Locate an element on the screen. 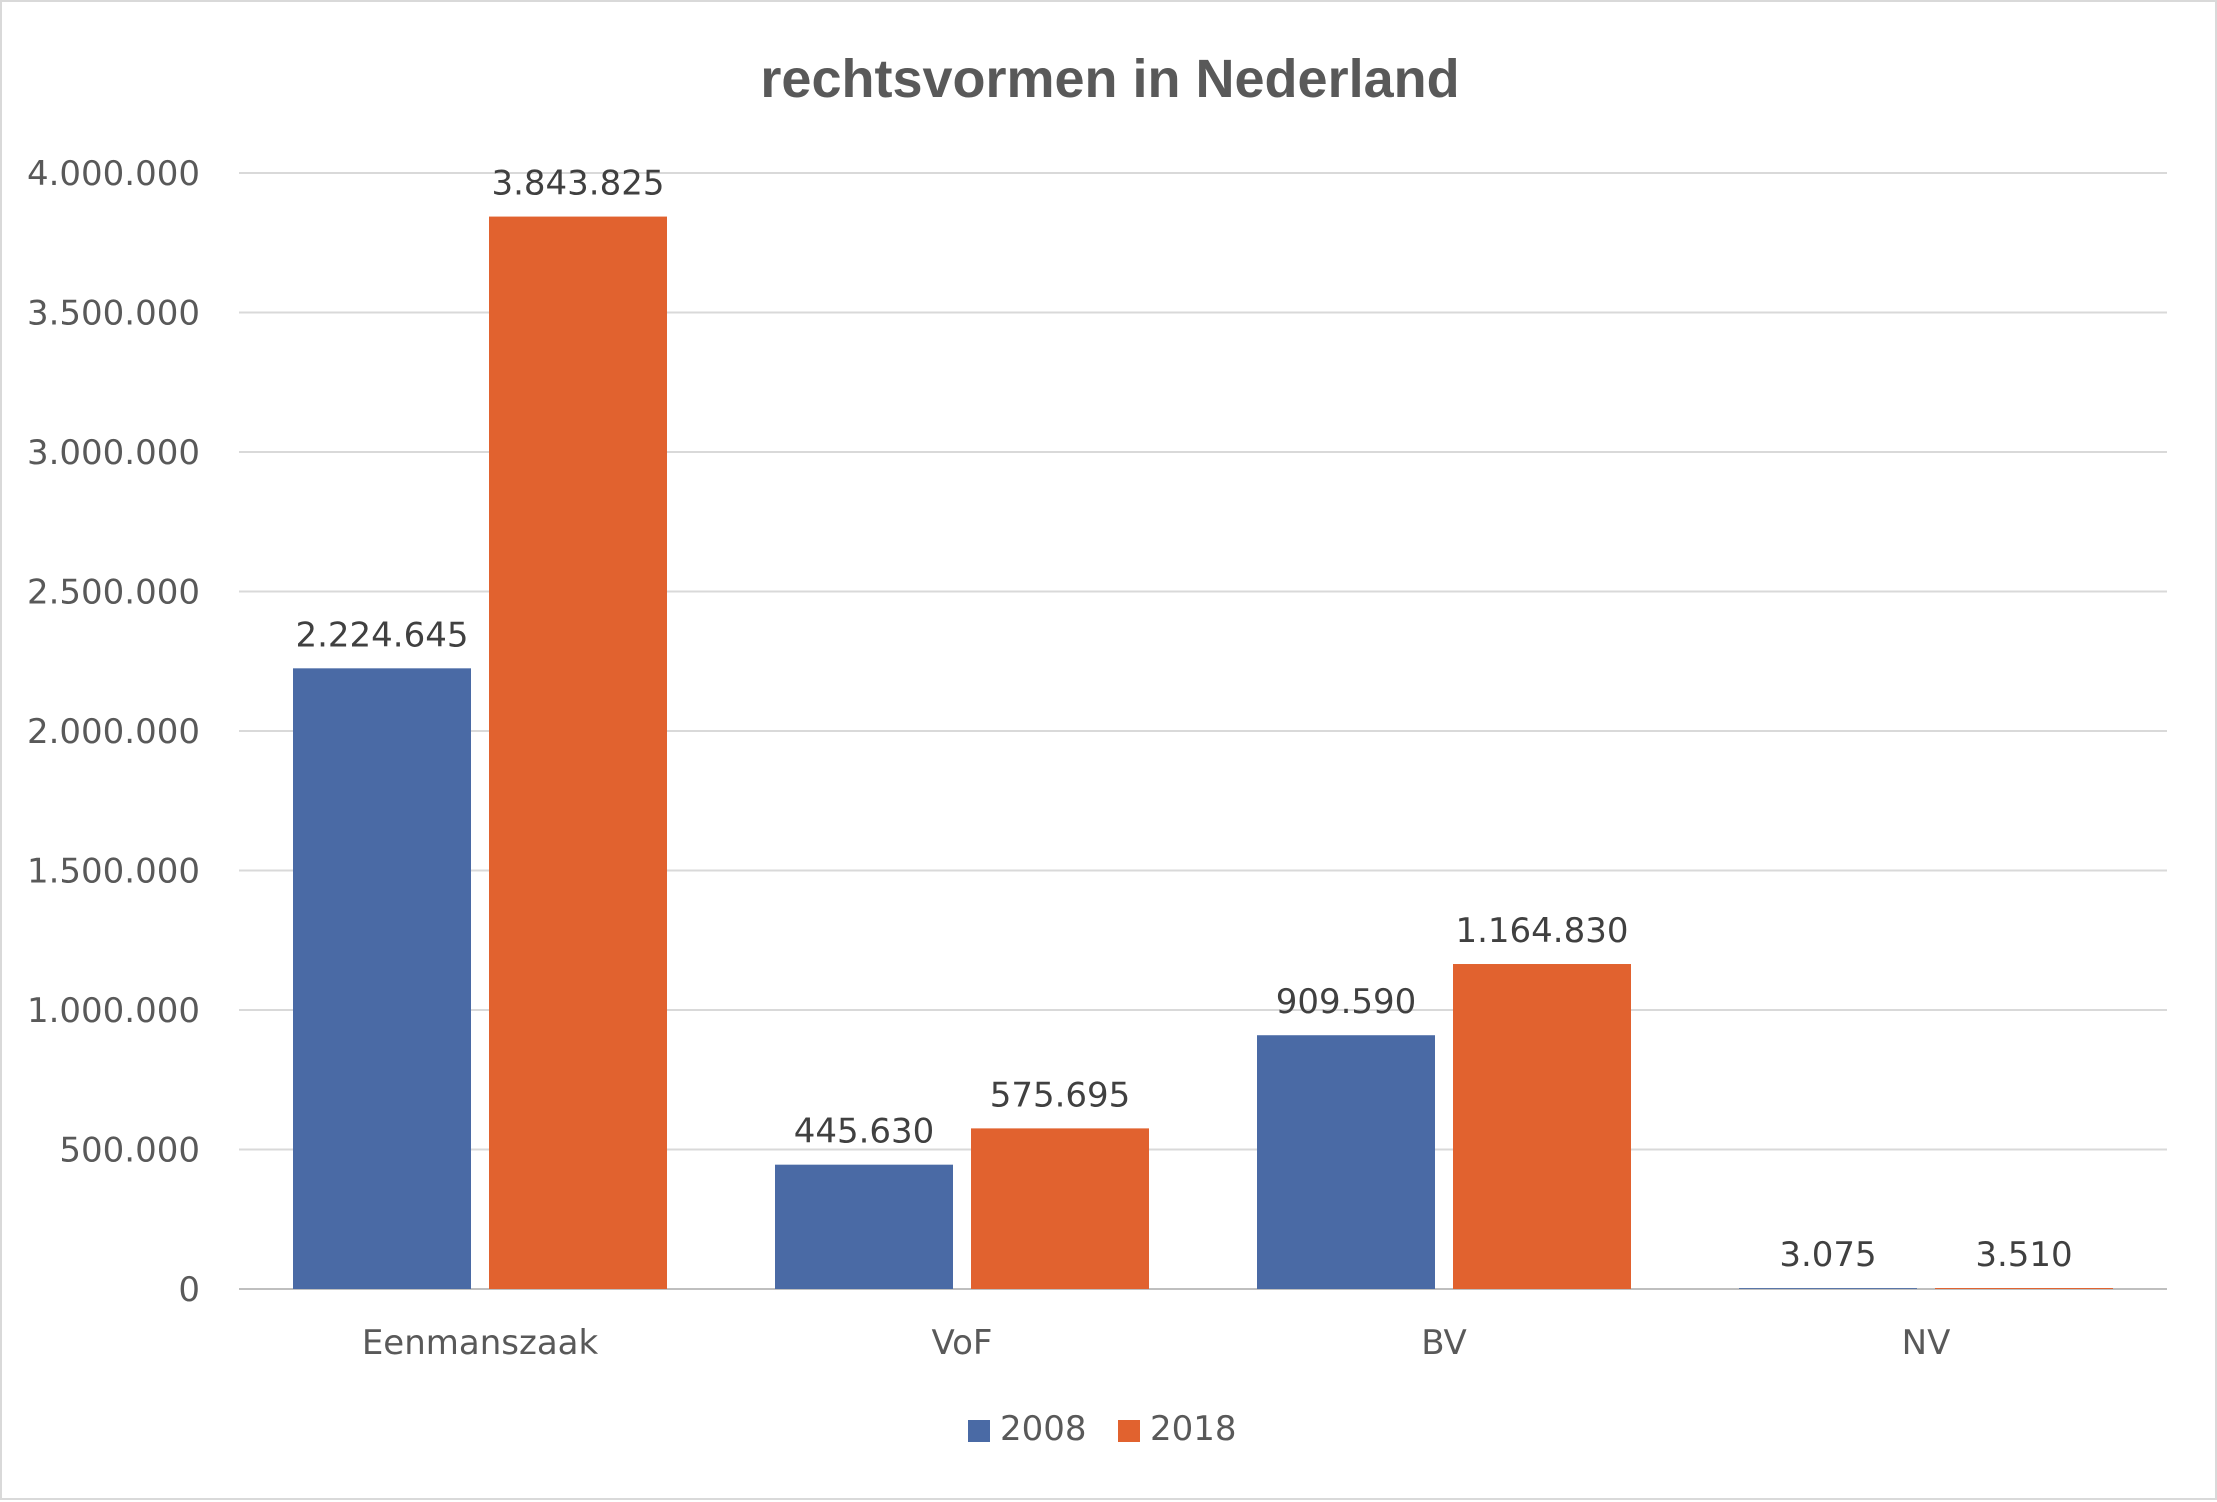  bar-2018-vof is located at coordinates (1060, 1208).